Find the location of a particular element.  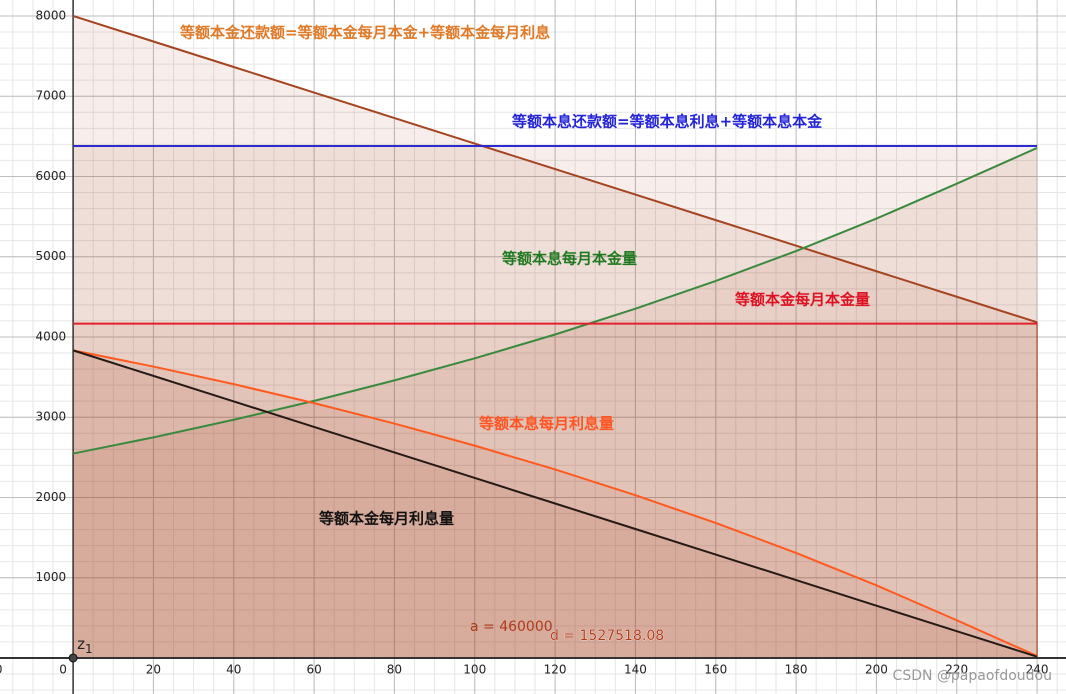

series-label: 等额本息每月利息量 is located at coordinates (546, 424).